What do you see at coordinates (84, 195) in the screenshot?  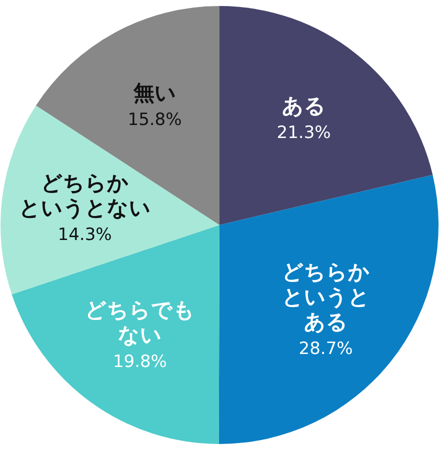 I see `slice-label: どちらかというとない` at bounding box center [84, 195].